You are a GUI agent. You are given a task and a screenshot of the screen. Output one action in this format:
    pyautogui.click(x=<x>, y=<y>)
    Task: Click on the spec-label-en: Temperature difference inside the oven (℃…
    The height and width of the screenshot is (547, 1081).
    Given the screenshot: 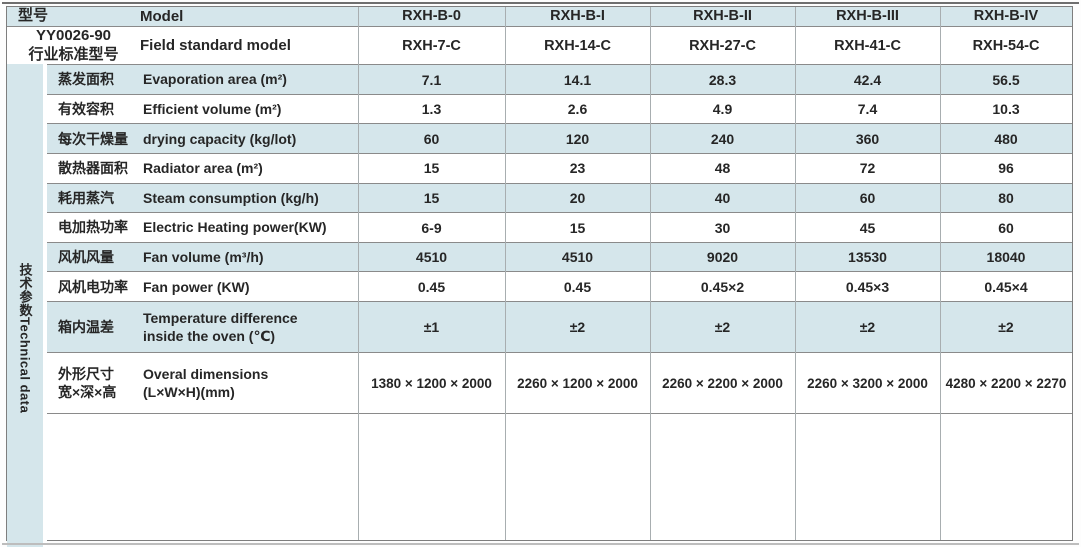 What is the action you would take?
    pyautogui.click(x=250, y=327)
    